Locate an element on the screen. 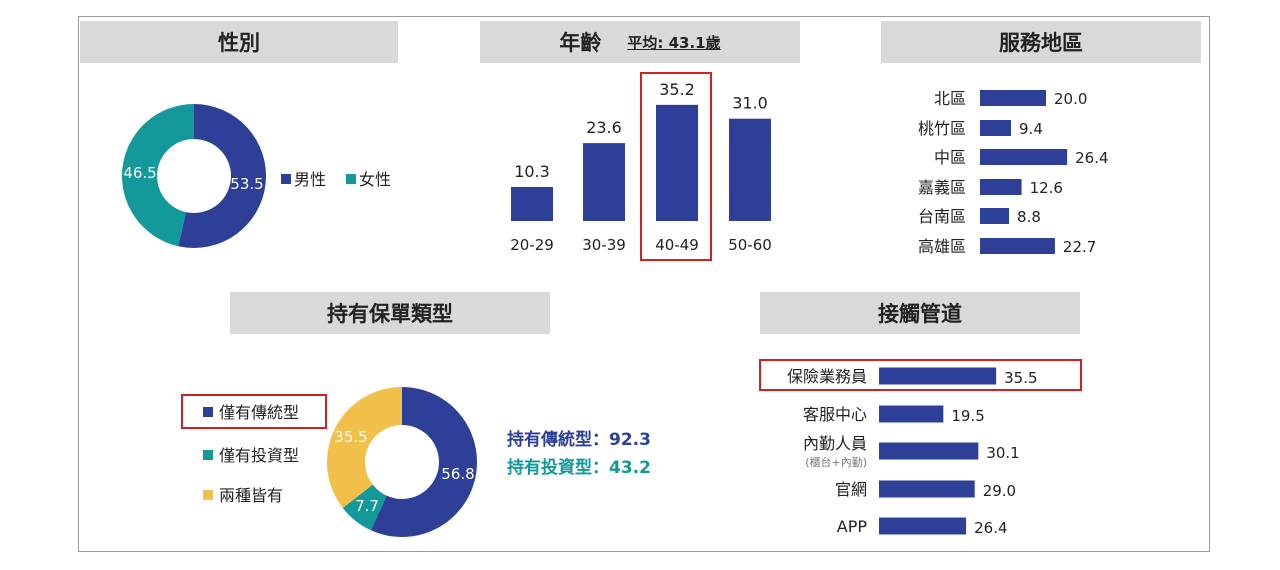 The width and height of the screenshot is (1280, 570). policy-legend-highlight-box is located at coordinates (254, 411).